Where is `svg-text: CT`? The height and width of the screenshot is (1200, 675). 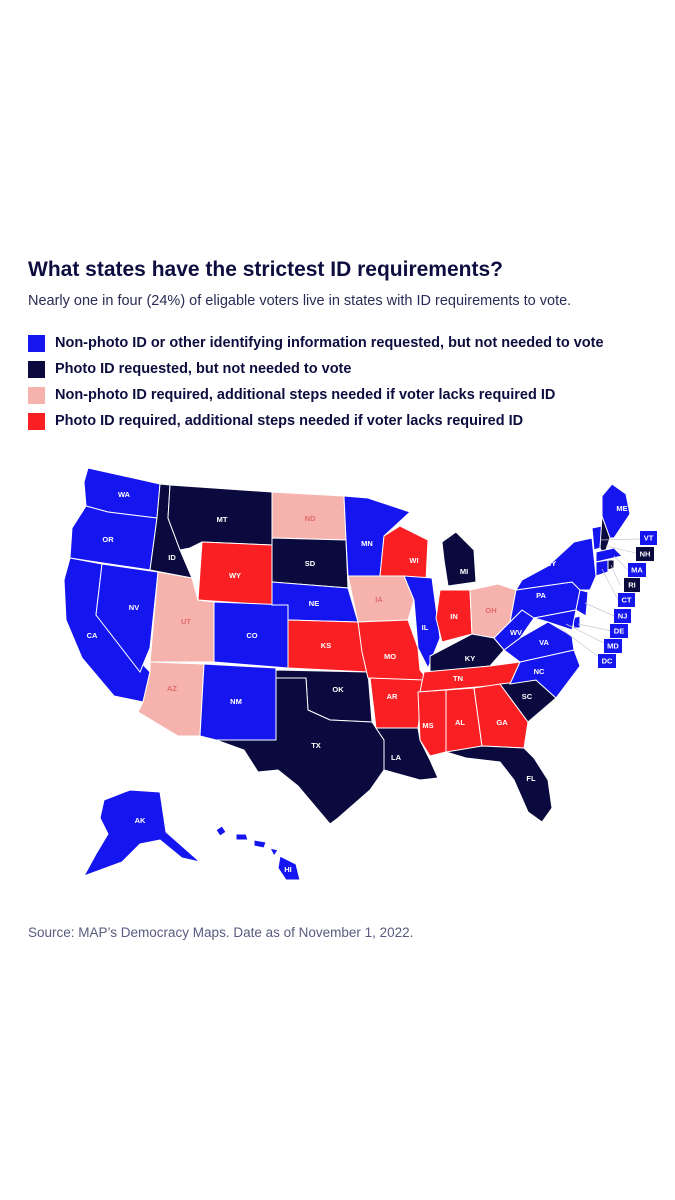
svg-text: CT is located at coordinates (627, 599).